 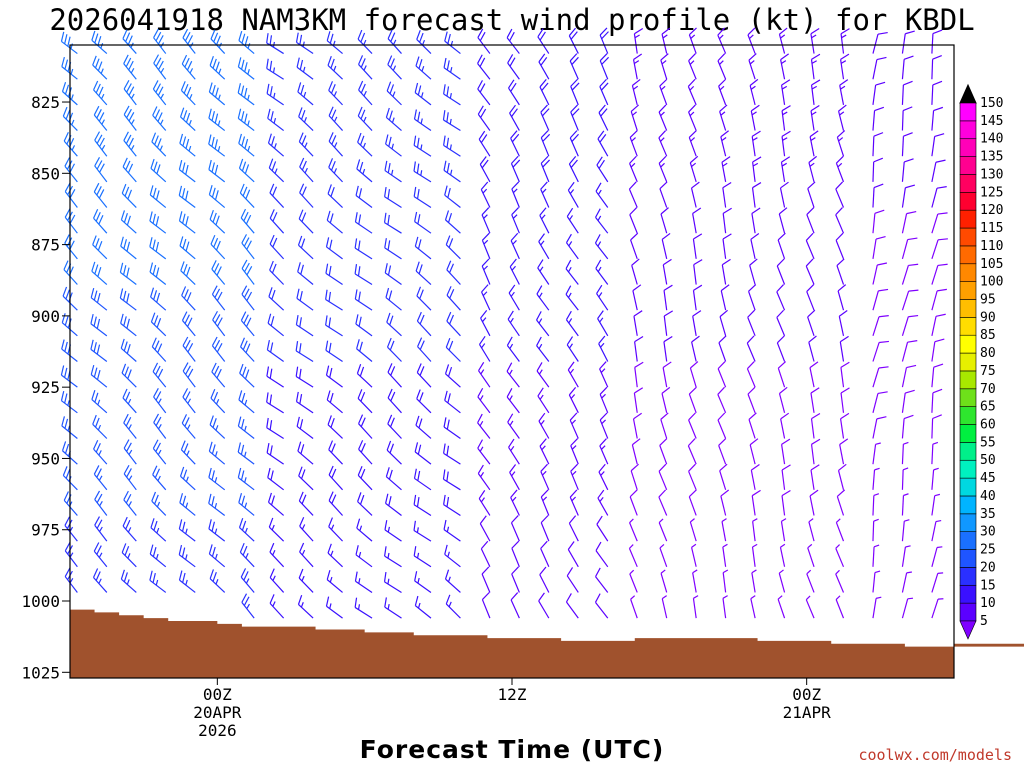 What do you see at coordinates (991, 246) in the screenshot?
I see `colorbar-label: 110` at bounding box center [991, 246].